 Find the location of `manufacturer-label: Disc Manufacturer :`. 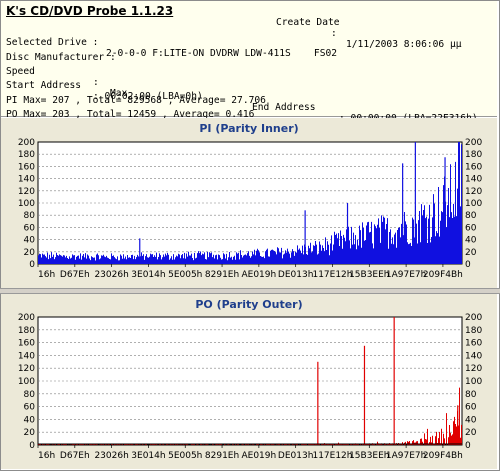

manufacturer-label: Disc Manufacturer : is located at coordinates (61, 57).